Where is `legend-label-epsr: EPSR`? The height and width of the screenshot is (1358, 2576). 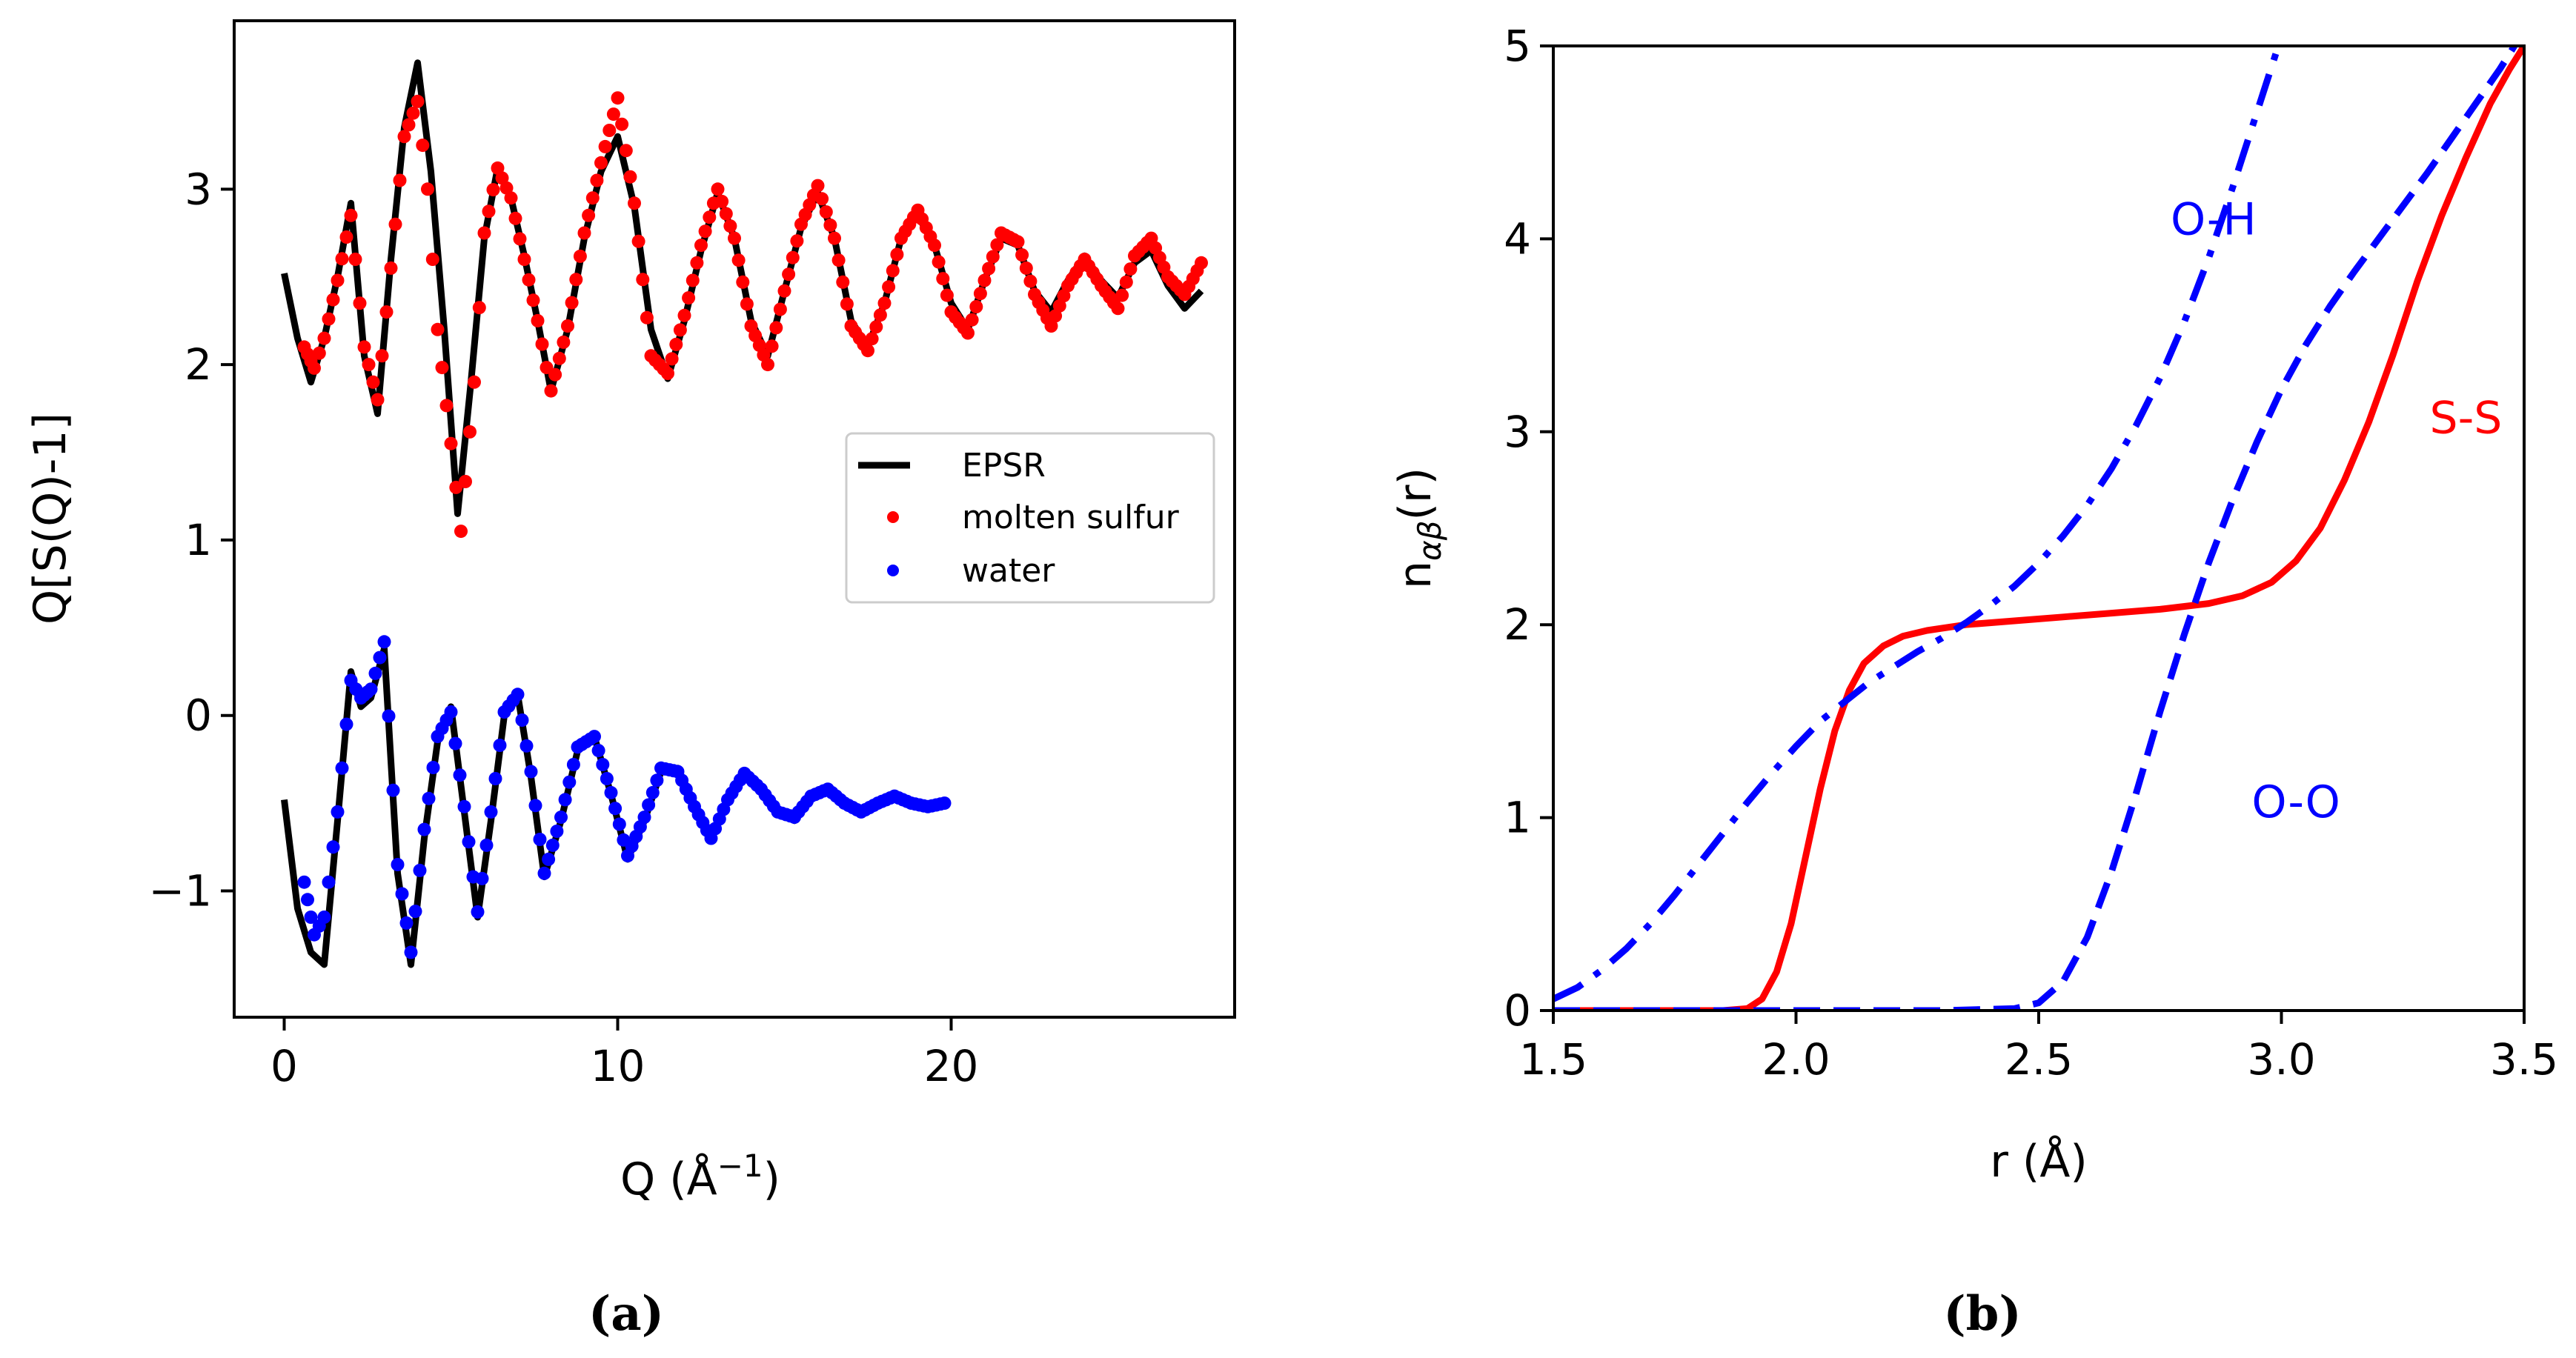
legend-label-epsr: EPSR is located at coordinates (1004, 466).